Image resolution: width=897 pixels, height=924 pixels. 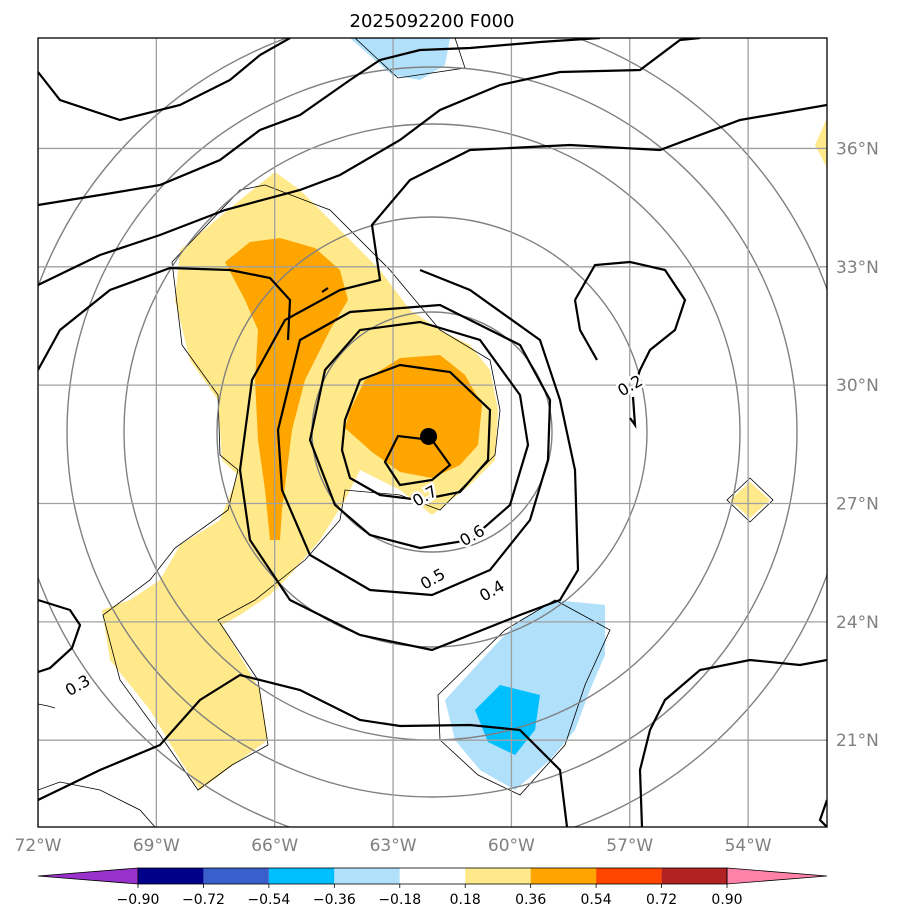 I want to click on positive-shading-east-diamond, so click(x=750, y=500).